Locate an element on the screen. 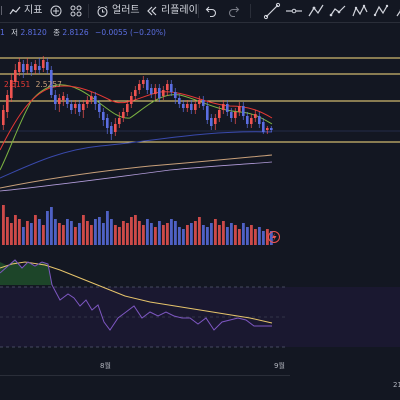  replay-button: 리플레이 is located at coordinates (172, 11).